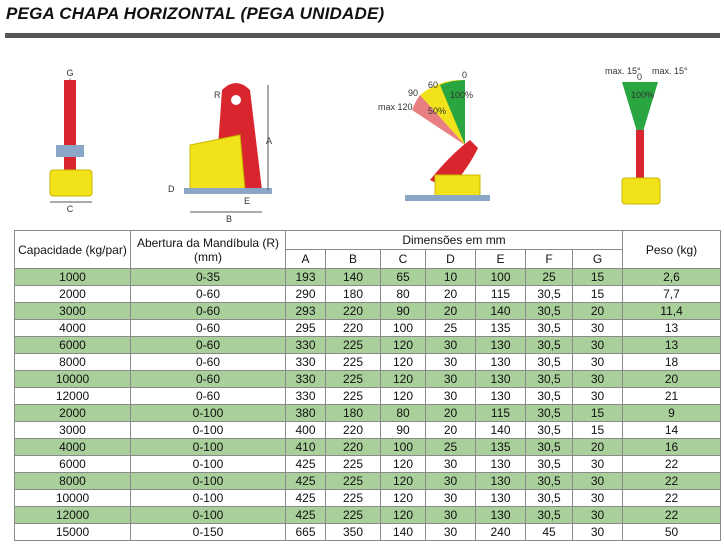 This screenshot has width=724, height=550. Describe the element at coordinates (672, 481) in the screenshot. I see `table-cell: 22` at that location.